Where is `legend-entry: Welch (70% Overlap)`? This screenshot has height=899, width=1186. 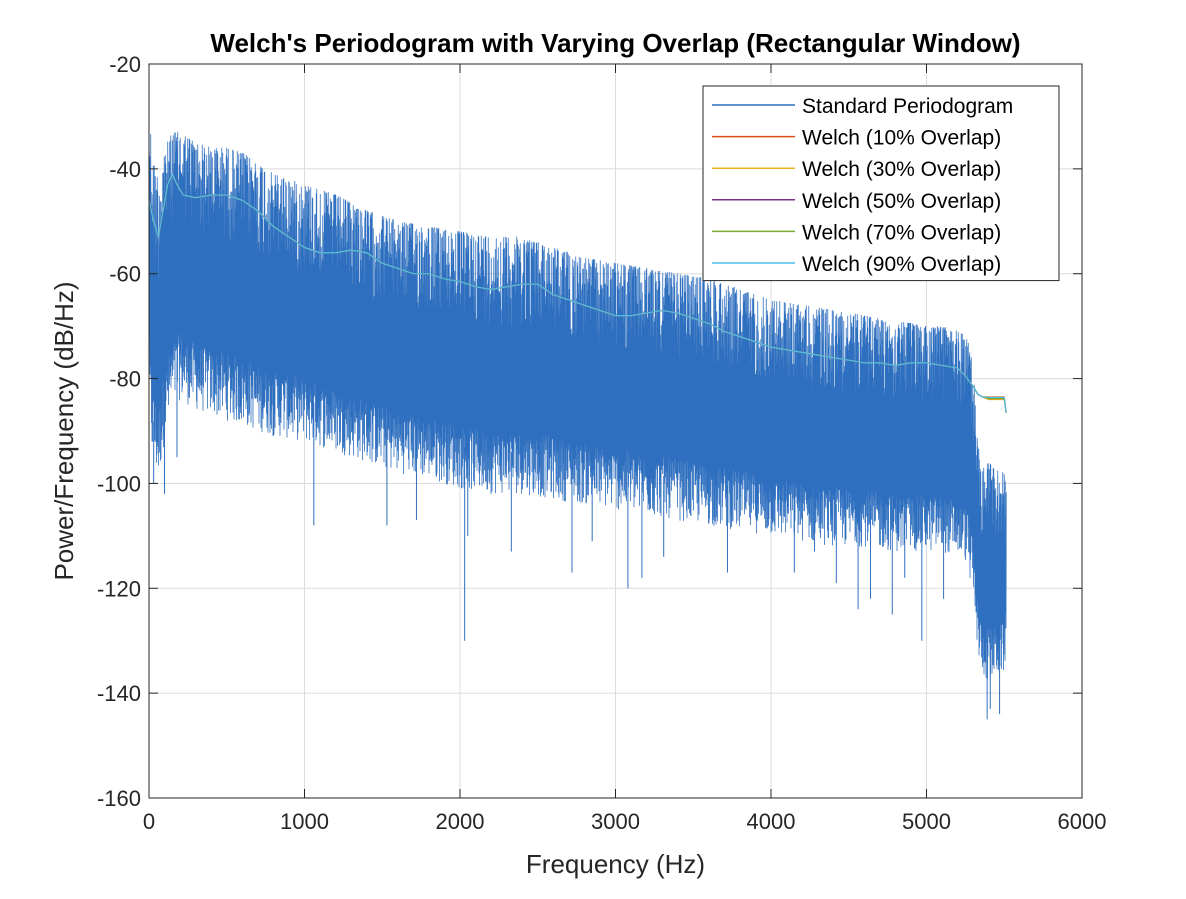
legend-entry: Welch (70% Overlap) is located at coordinates (856, 232).